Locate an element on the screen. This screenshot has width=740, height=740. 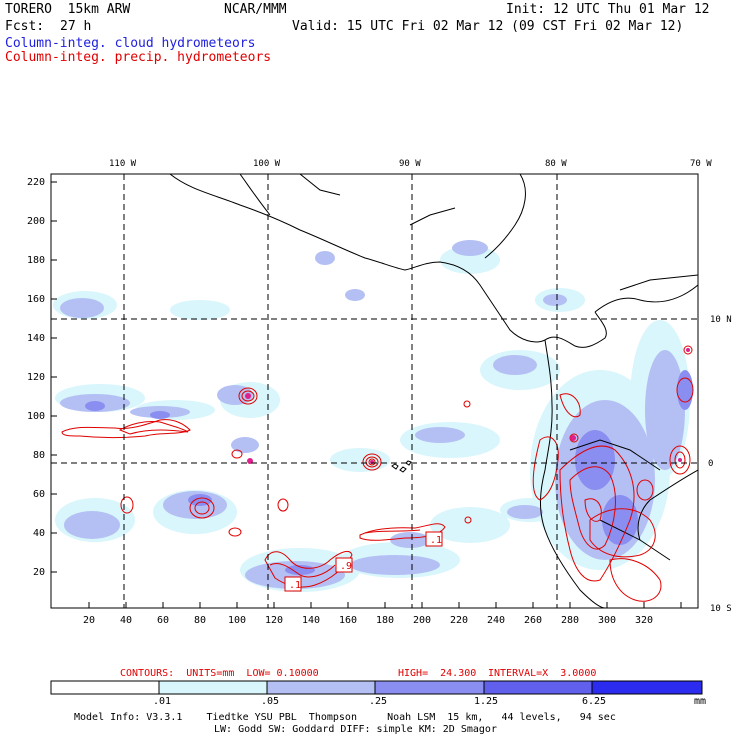
colorbar is located at coordinates (376, 687).